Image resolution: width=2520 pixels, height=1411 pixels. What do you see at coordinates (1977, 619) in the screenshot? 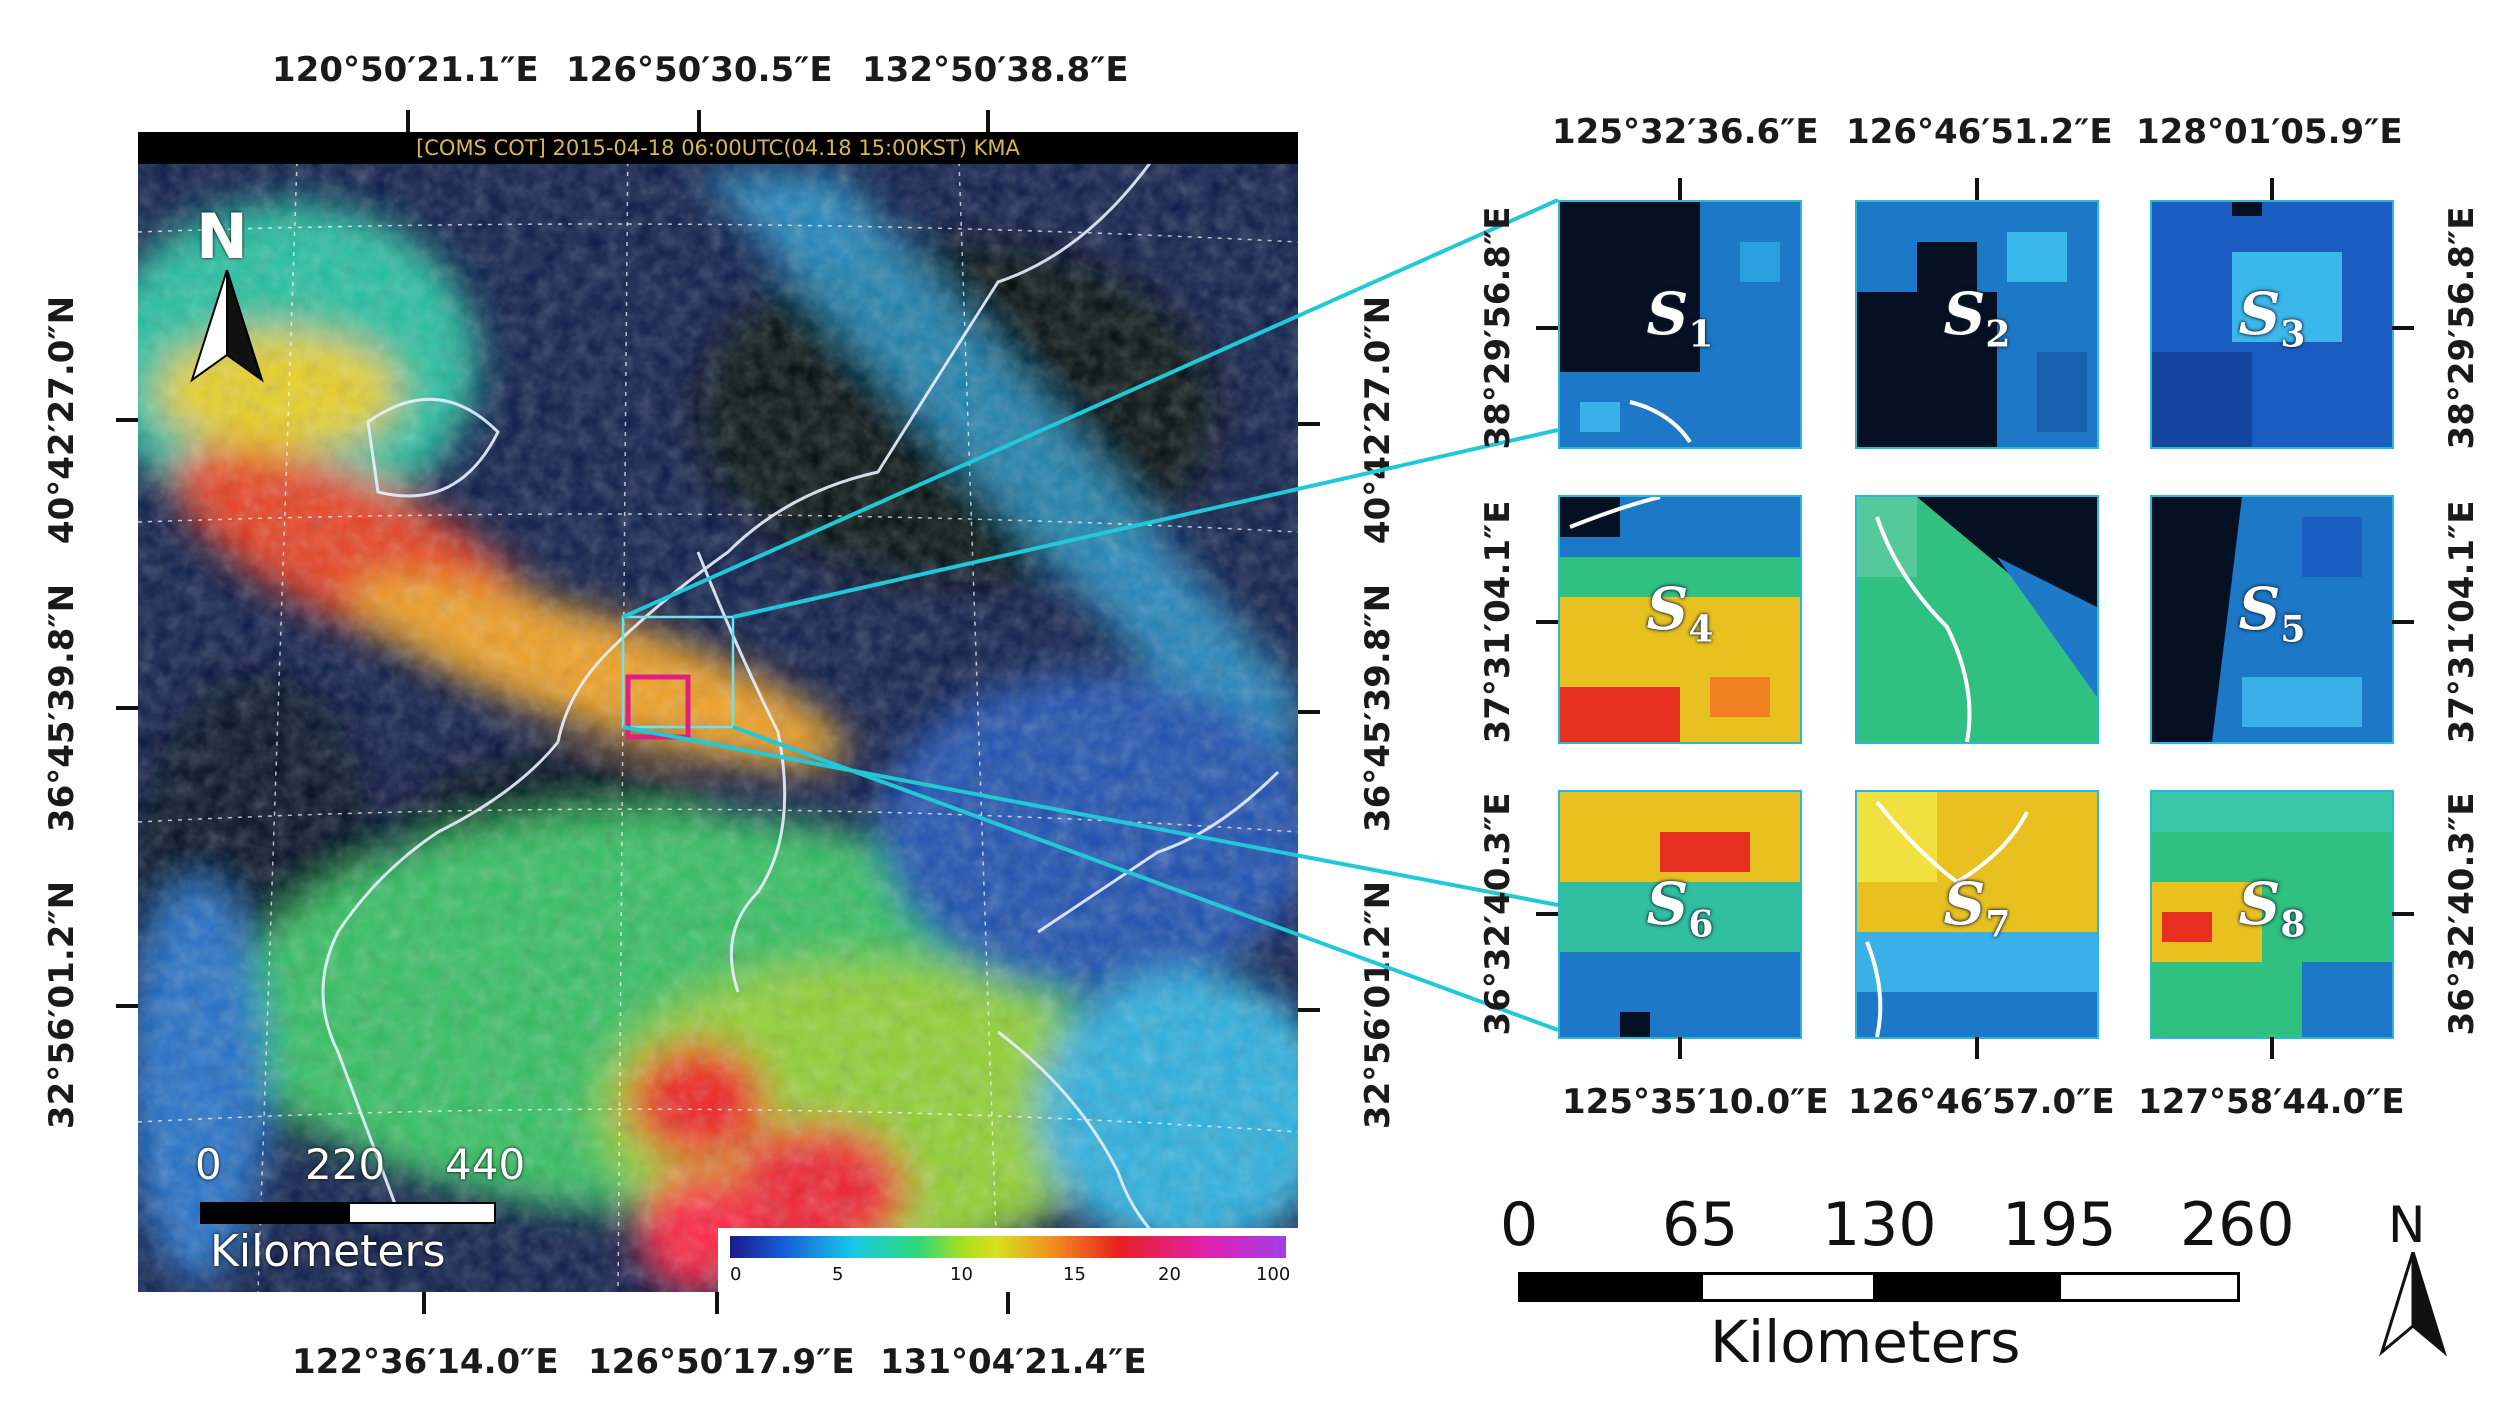
I see `panel-center` at bounding box center [1977, 619].